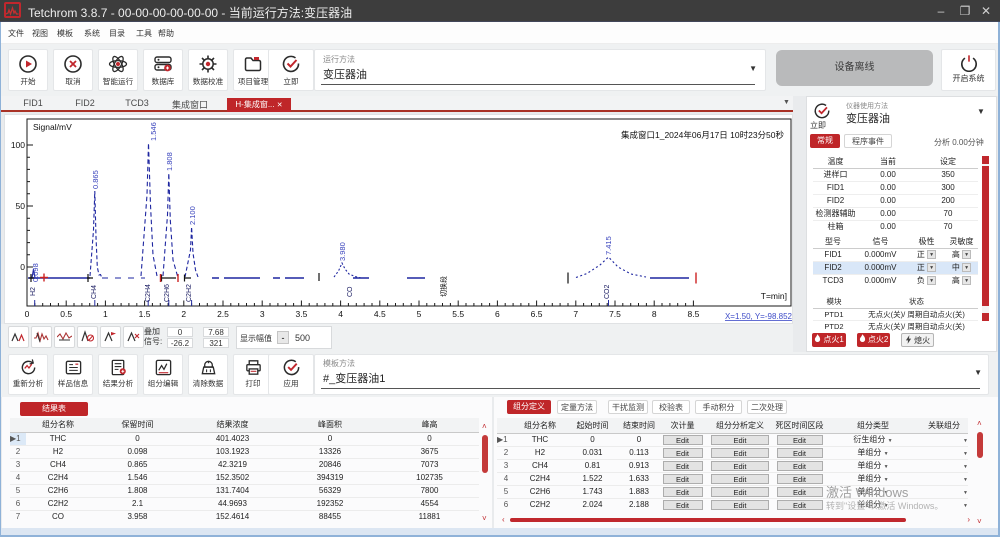 This screenshot has height=537, width=1000. Describe the element at coordinates (575, 314) in the screenshot. I see `svg-text: 7` at that location.